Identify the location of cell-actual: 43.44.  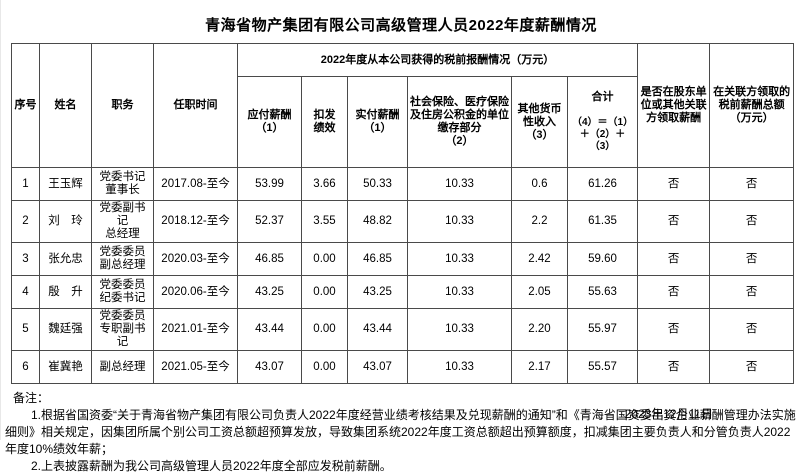
(377, 329).